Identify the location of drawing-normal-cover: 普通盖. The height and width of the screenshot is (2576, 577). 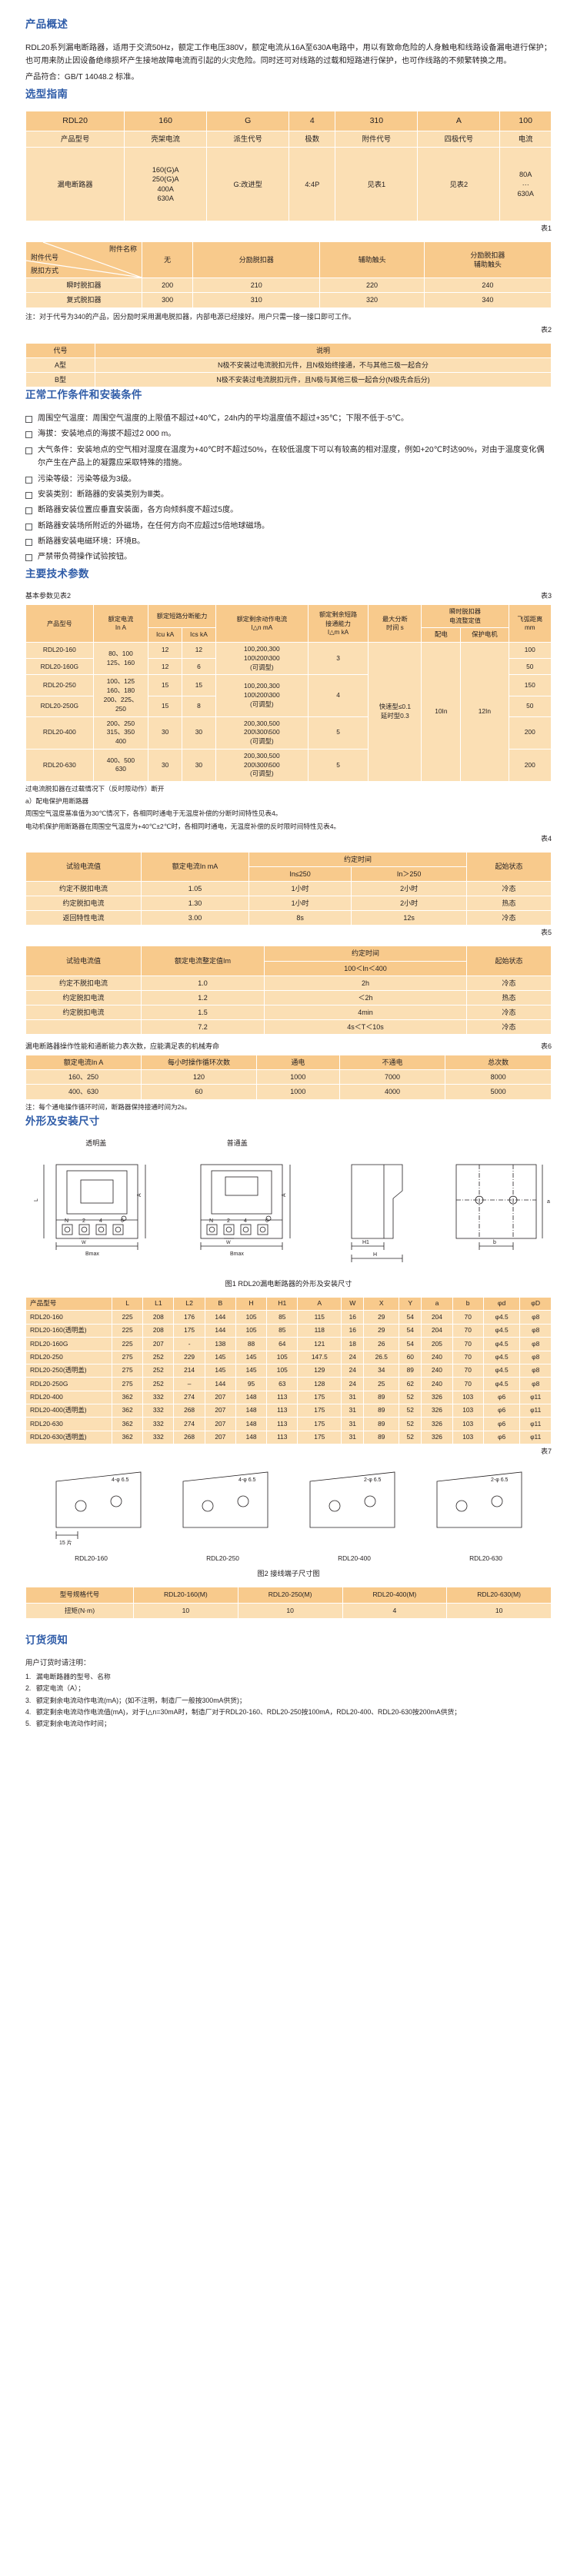
(237, 1144).